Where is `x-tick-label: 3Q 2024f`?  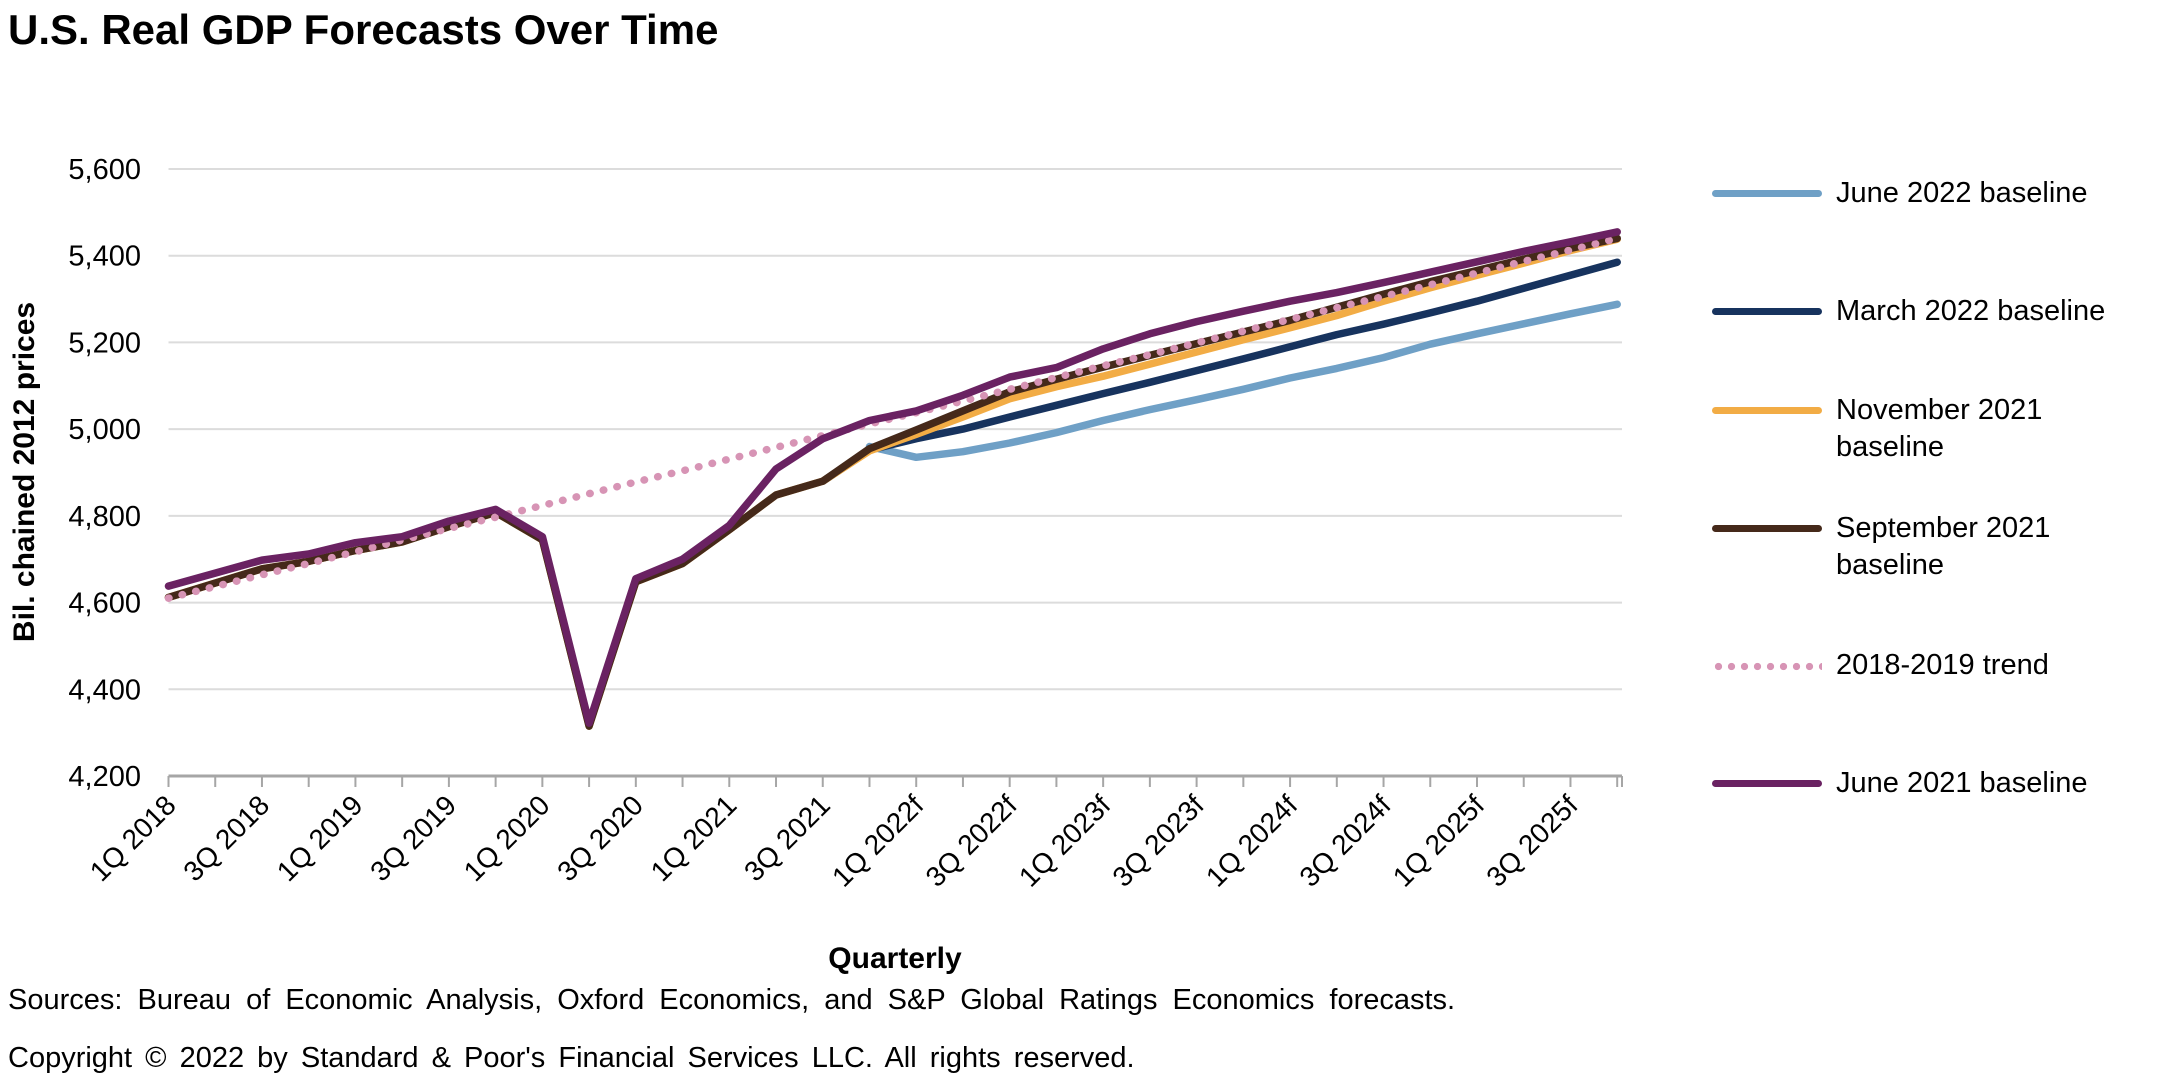 x-tick-label: 3Q 2024f is located at coordinates (1345, 841).